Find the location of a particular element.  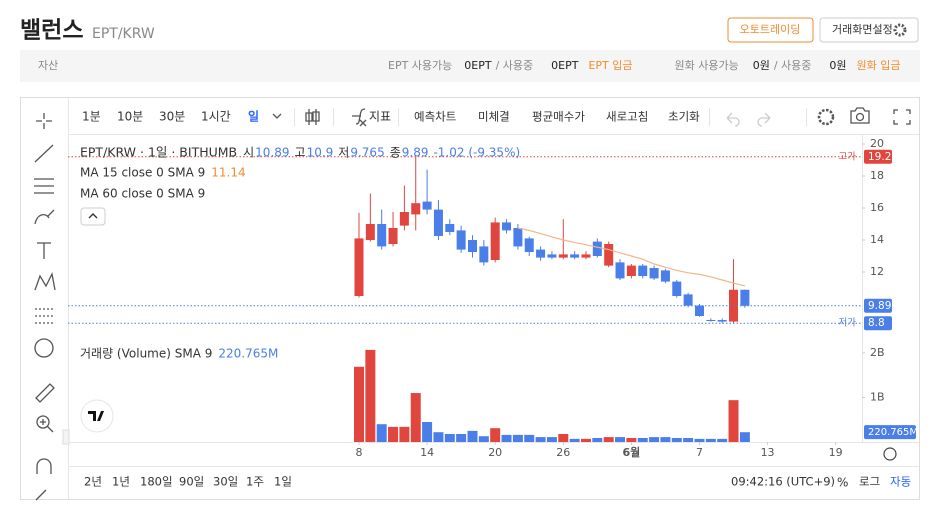

range-button: 90일 is located at coordinates (191, 482).